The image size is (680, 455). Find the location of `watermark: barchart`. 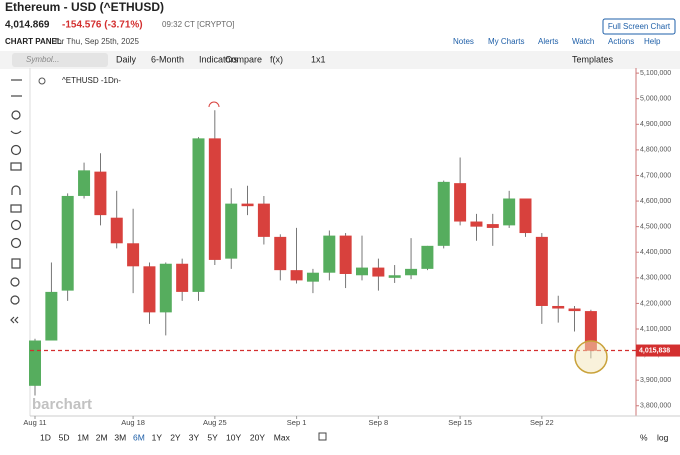

watermark: barchart is located at coordinates (62, 404).